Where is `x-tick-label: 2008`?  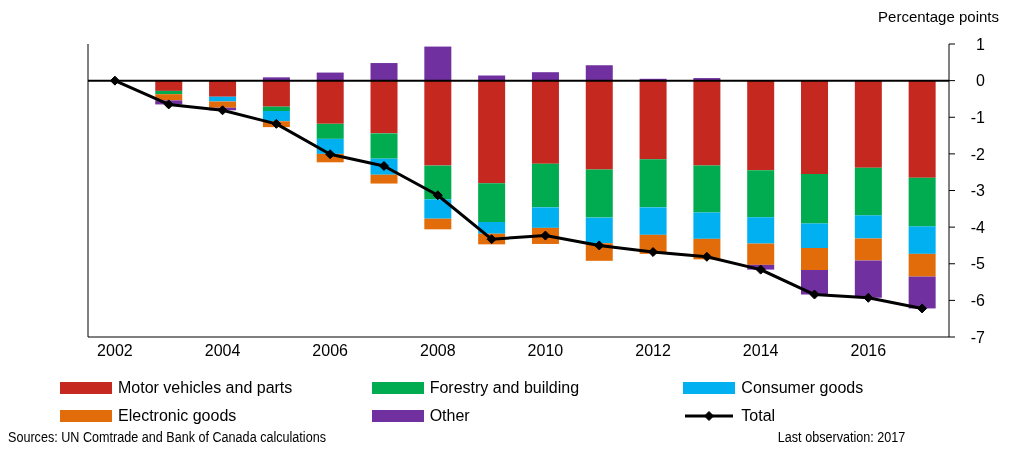
x-tick-label: 2008 is located at coordinates (437, 351).